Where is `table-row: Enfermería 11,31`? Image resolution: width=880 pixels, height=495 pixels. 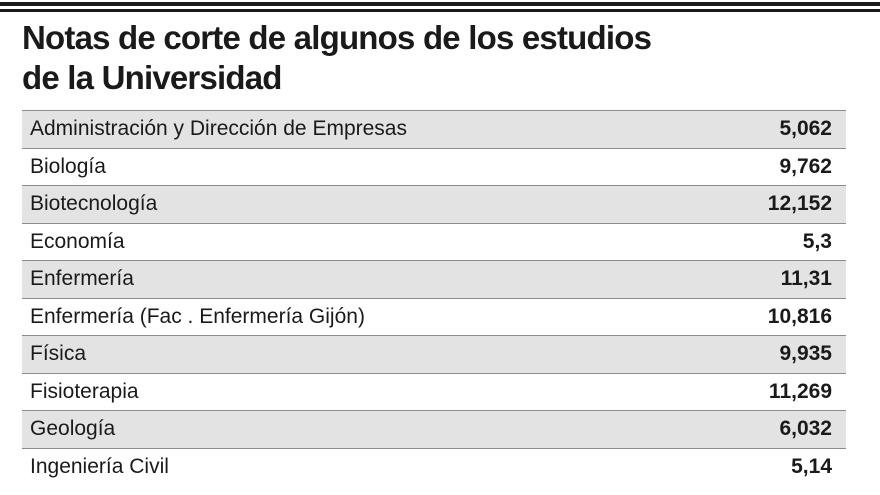
table-row: Enfermería 11,31 is located at coordinates (434, 279).